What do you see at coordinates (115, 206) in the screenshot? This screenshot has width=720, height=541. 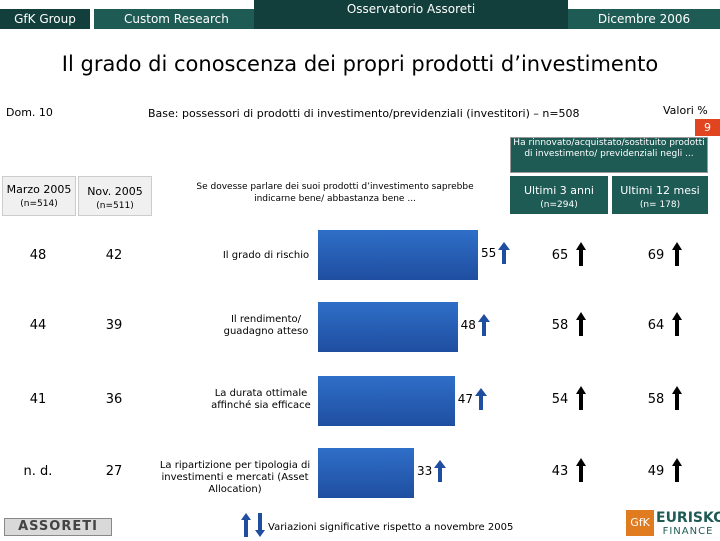 I see `nov-n: (n=511)` at bounding box center [115, 206].